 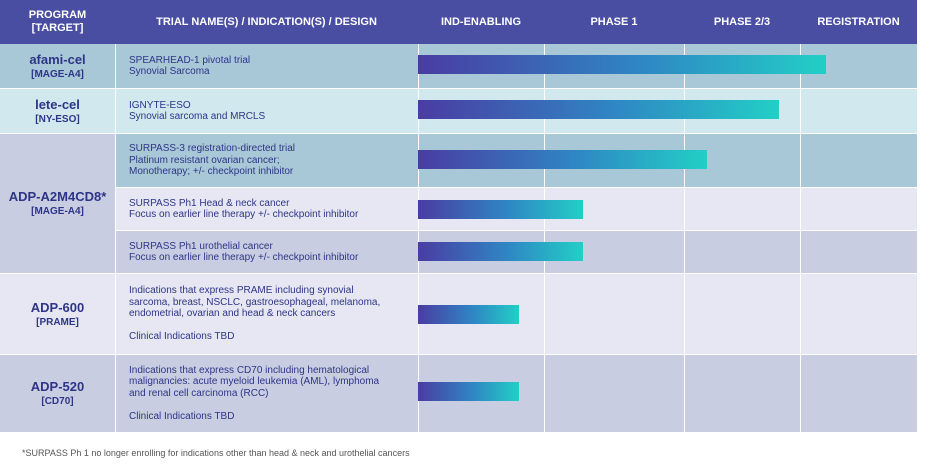 What do you see at coordinates (201, 246) in the screenshot?
I see `trial-line: SURPASS Ph1 urothelial cancer` at bounding box center [201, 246].